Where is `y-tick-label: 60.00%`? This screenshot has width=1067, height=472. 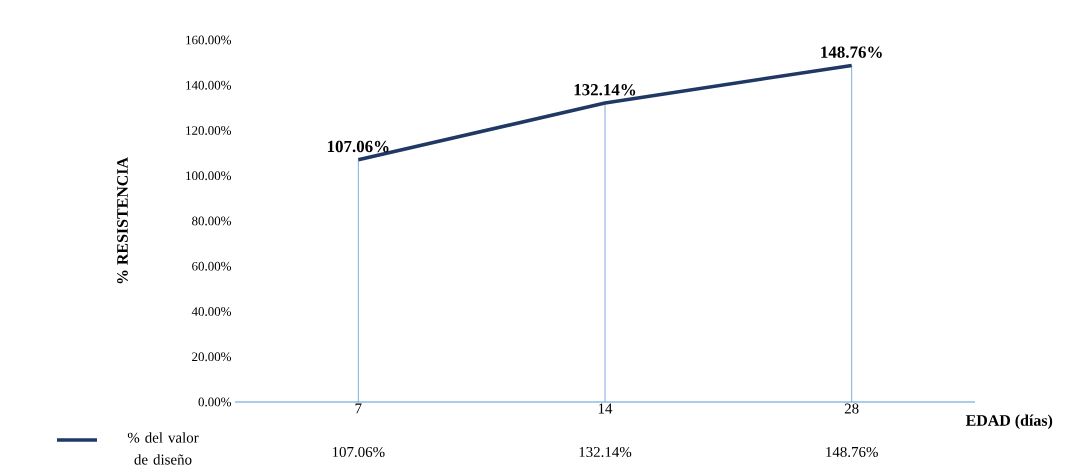 y-tick-label: 60.00% is located at coordinates (212, 266).